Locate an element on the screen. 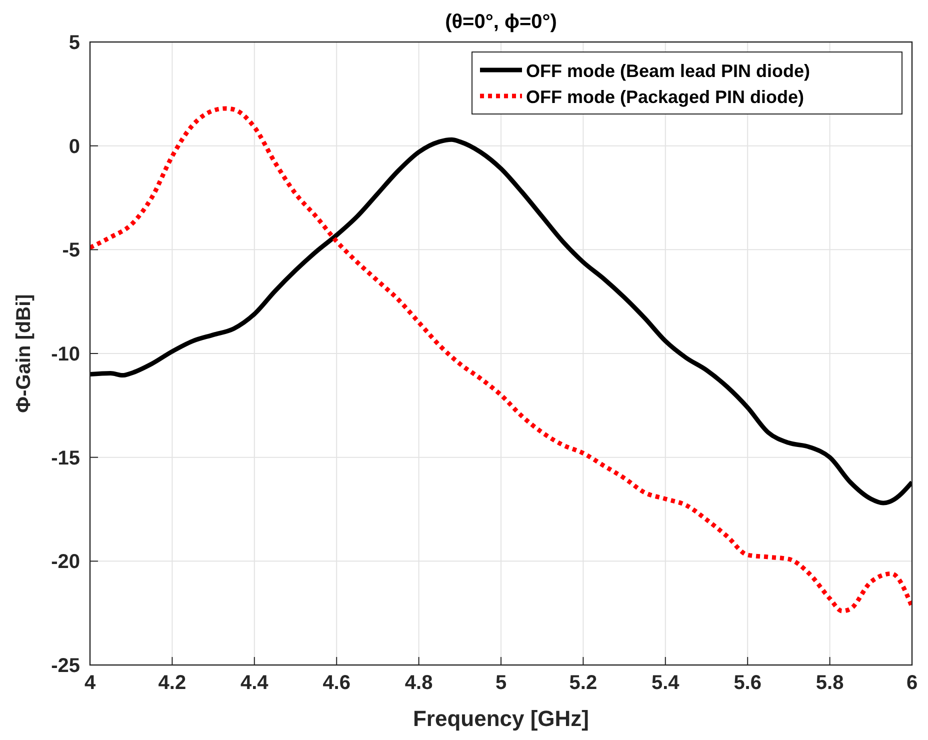  y-tick-label: 0 is located at coordinates (74, 147).